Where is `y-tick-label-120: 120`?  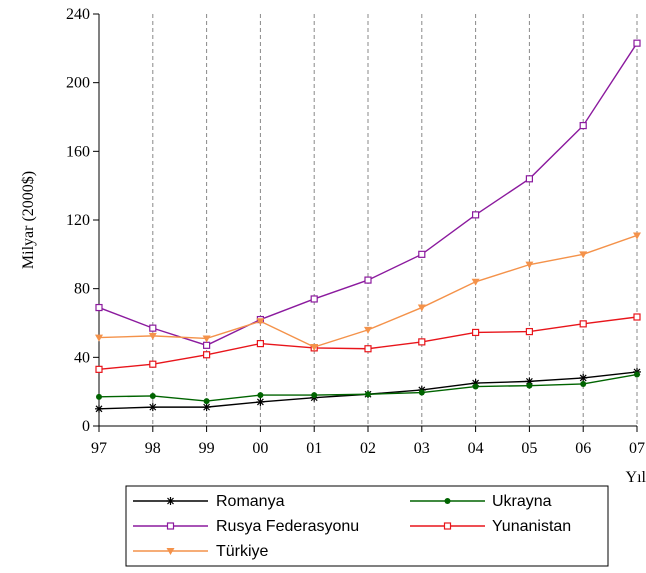
y-tick-label-120: 120 is located at coordinates (78, 220).